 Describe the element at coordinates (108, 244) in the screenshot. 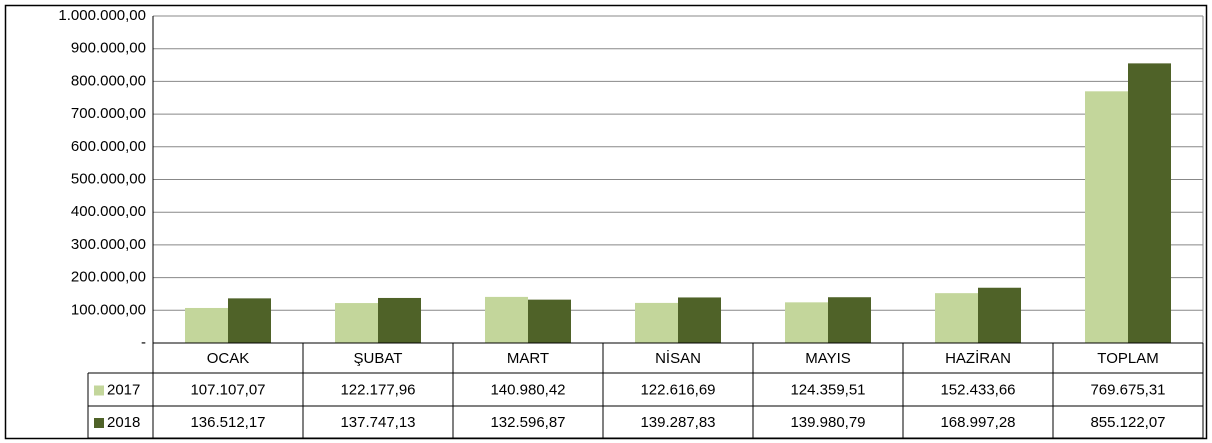

I see `y-tick-label: 300.000,00` at that location.